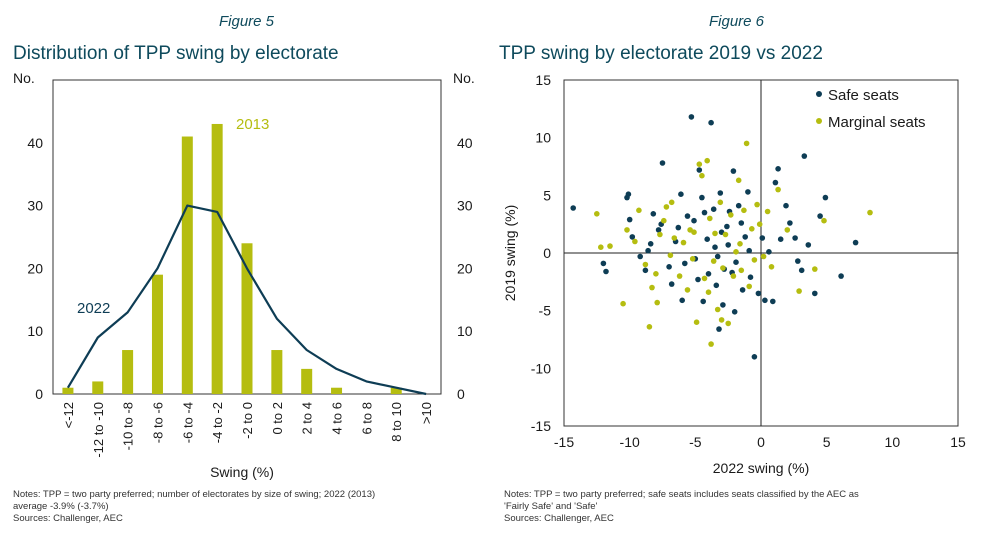 The image size is (981, 538). I want to click on x-category-label: -6 to -4, so click(187, 422).